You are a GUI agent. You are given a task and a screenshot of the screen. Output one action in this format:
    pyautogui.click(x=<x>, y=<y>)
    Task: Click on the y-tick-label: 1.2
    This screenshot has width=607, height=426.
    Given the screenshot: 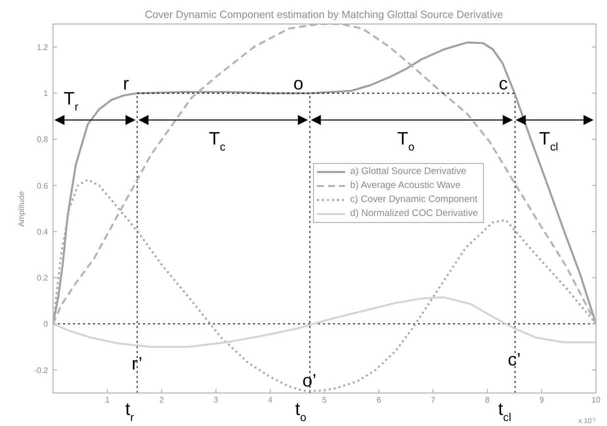 What is the action you would take?
    pyautogui.click(x=42, y=47)
    